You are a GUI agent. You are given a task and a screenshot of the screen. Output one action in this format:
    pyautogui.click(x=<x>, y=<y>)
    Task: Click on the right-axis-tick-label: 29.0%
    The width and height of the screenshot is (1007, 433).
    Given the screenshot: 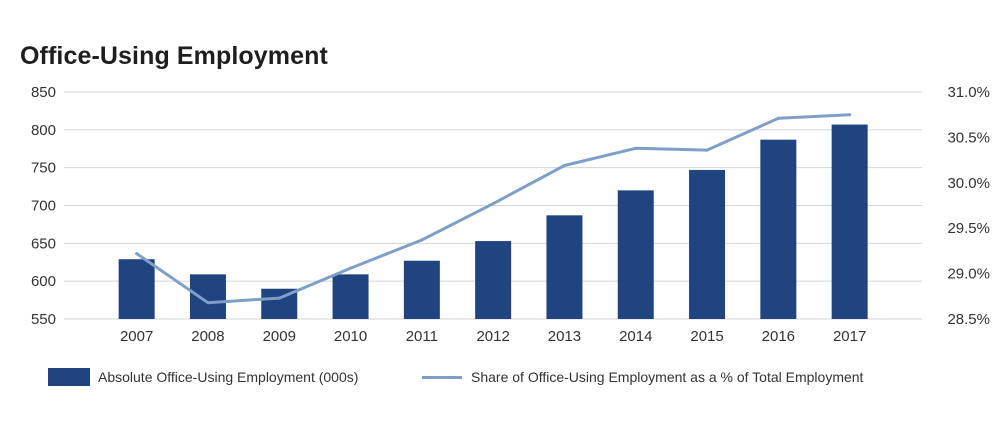 What is the action you would take?
    pyautogui.click(x=968, y=274)
    